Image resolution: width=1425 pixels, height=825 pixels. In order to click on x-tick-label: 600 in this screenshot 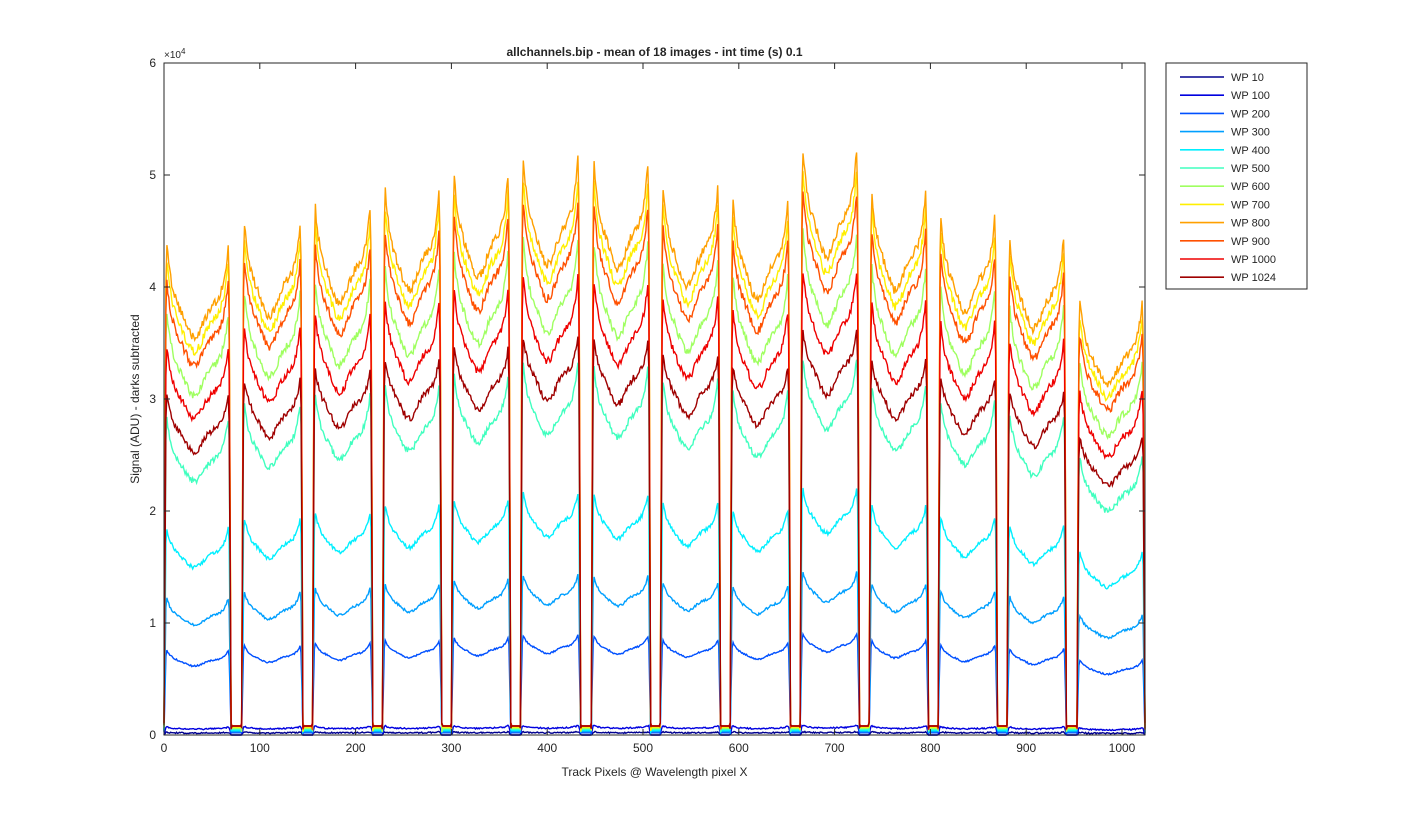, I will do `click(739, 748)`.